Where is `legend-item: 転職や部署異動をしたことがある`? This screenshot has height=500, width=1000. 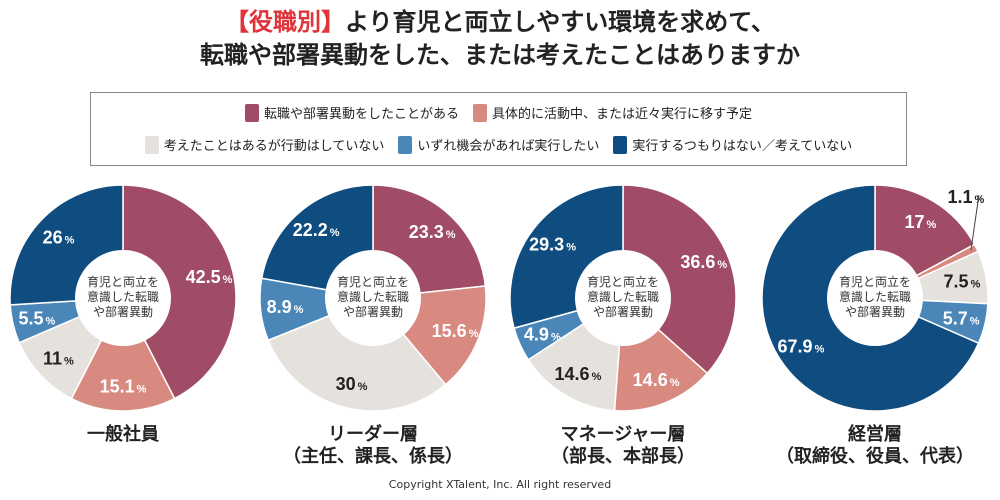
legend-item: 転職や部署異動をしたことがある is located at coordinates (351, 112).